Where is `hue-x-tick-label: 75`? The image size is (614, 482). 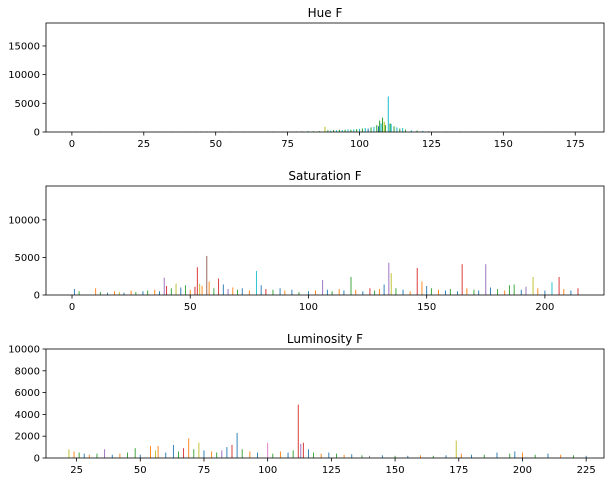
hue-x-tick-label: 75 is located at coordinates (287, 144).